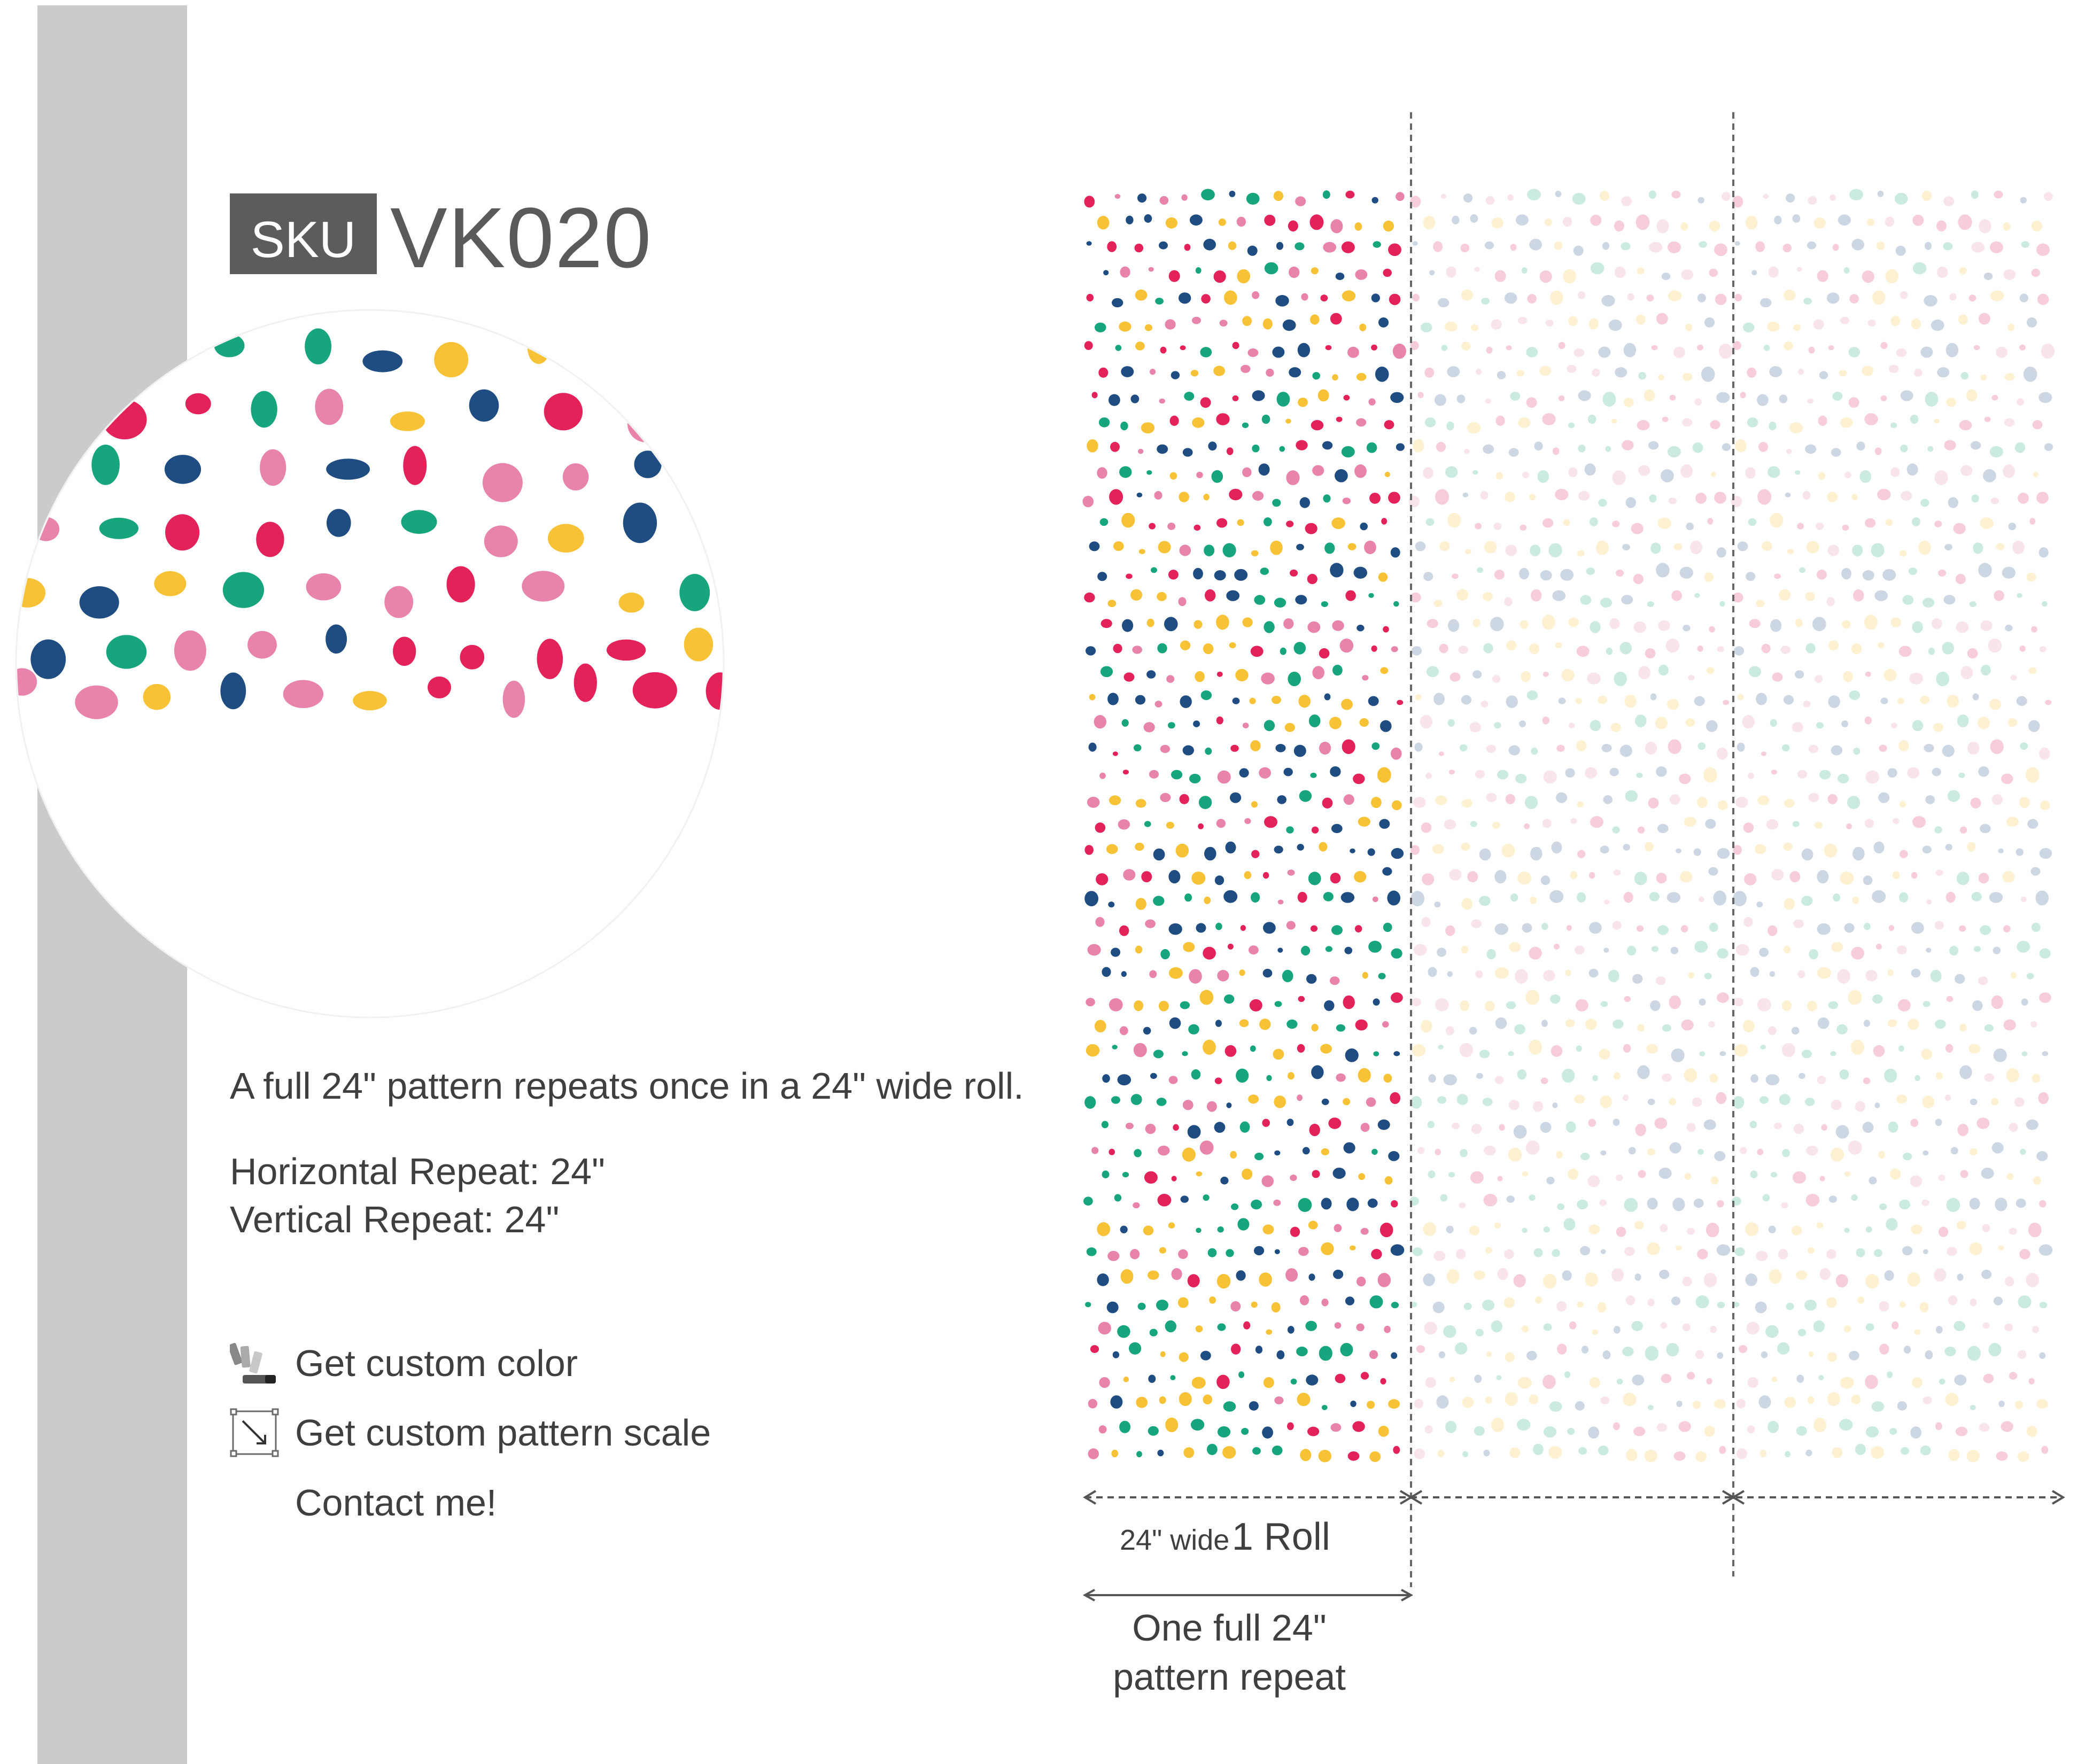 This screenshot has height=1764, width=2085. I want to click on contact-link: Contact me!, so click(396, 1503).